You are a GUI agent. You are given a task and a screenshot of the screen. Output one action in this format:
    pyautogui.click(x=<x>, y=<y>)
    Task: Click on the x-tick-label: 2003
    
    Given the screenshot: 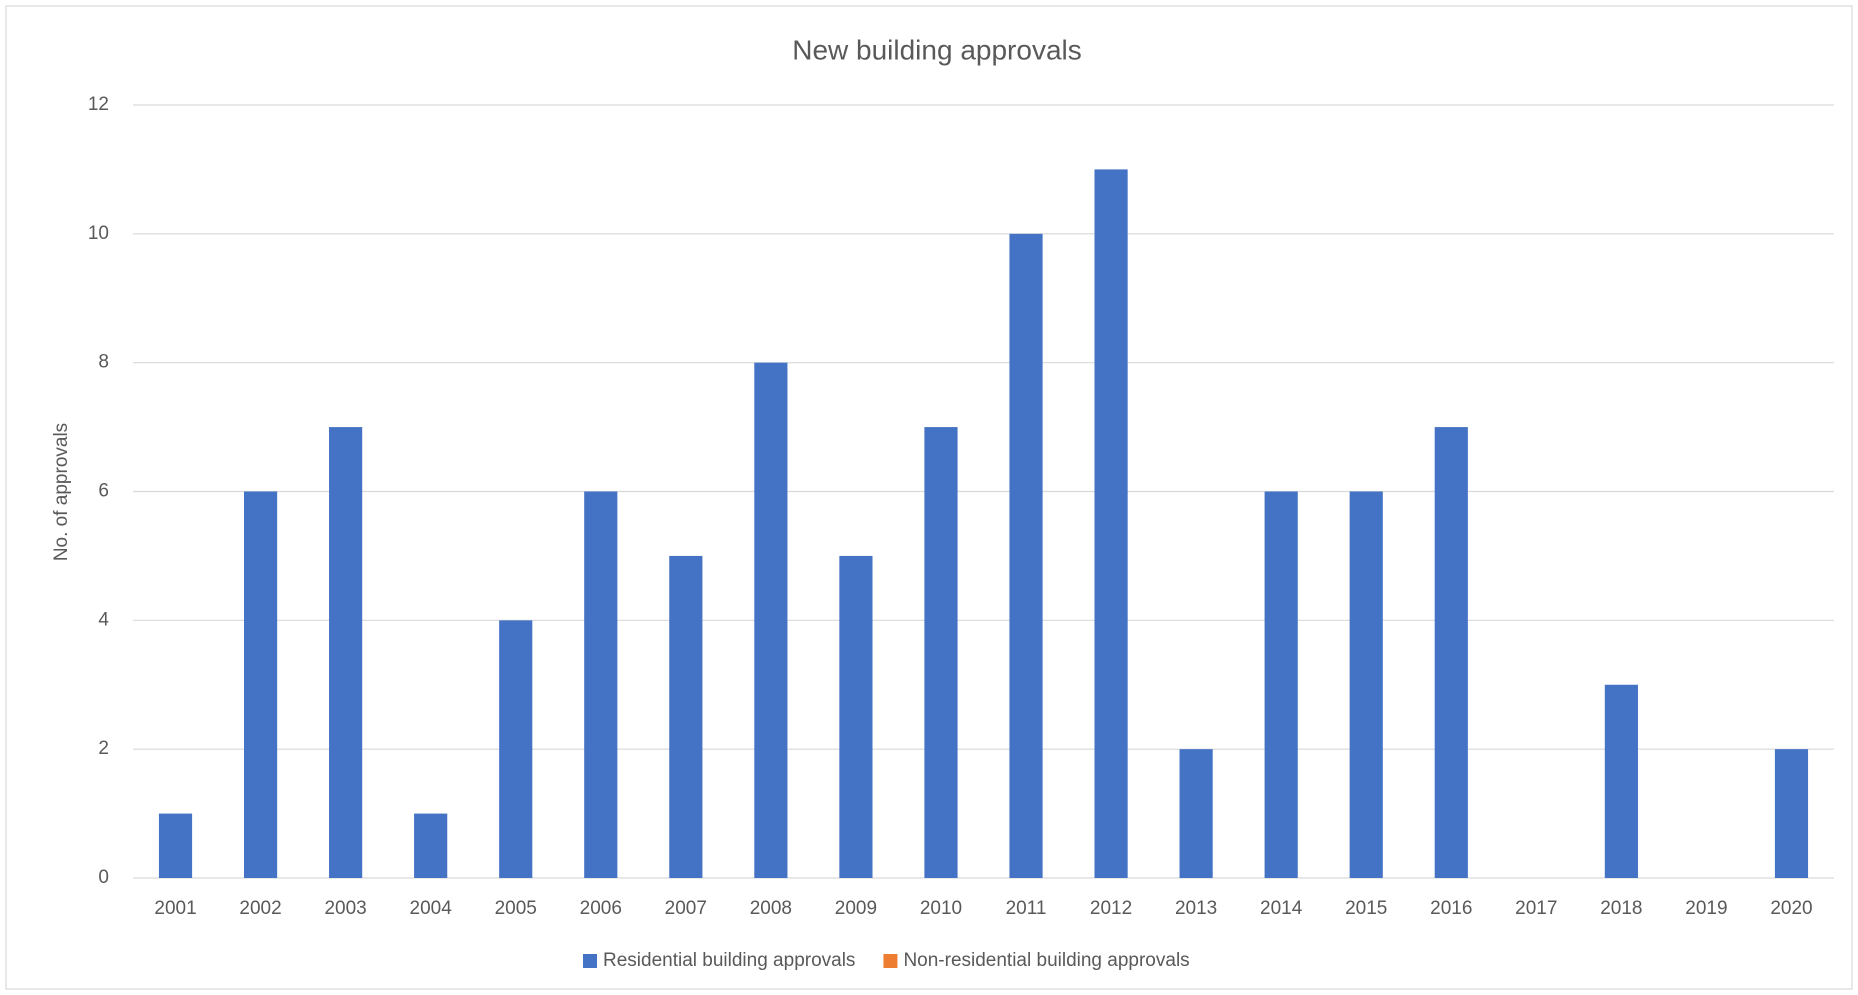 What is the action you would take?
    pyautogui.click(x=345, y=908)
    